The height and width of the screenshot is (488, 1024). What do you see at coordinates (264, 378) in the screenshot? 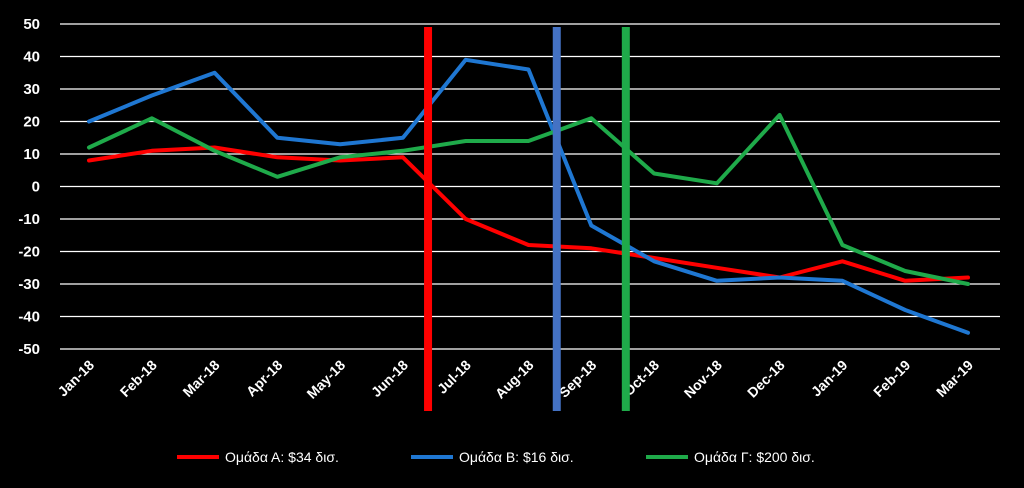
I see `x-tick-label: Apr-18` at bounding box center [264, 378].